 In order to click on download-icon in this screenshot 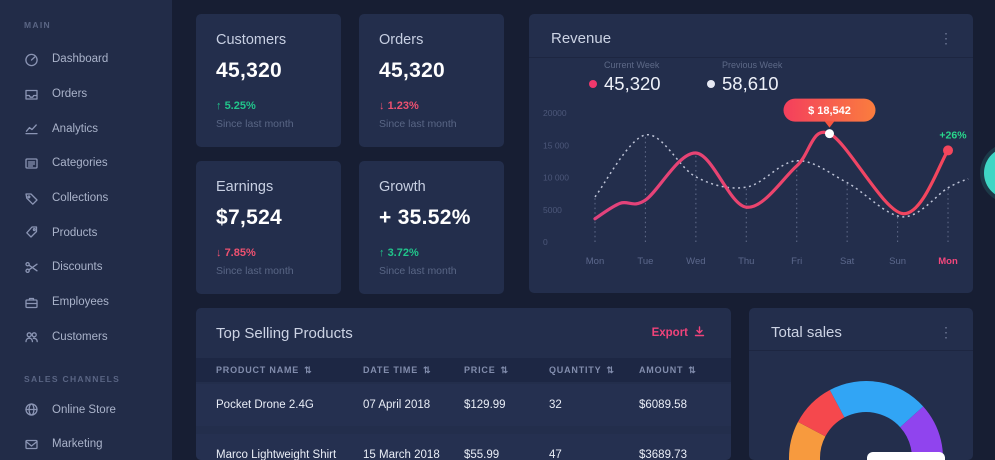, I will do `click(699, 333)`.